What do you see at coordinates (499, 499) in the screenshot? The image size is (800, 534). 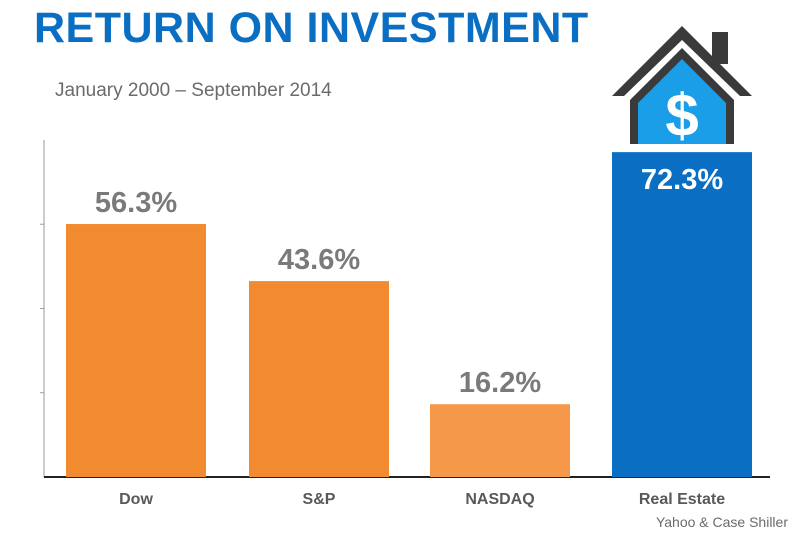 I see `category-label: NASDAQ` at bounding box center [499, 499].